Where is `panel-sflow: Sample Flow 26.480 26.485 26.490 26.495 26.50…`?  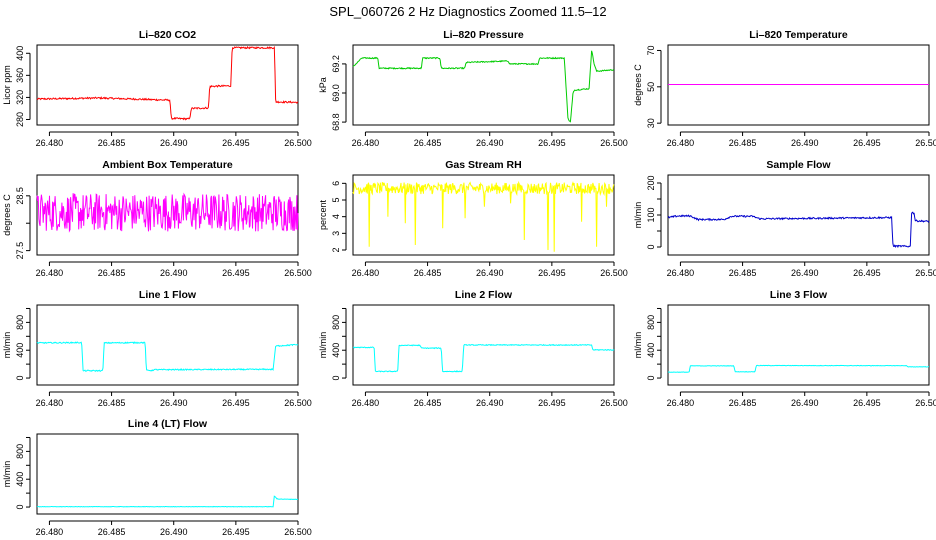 panel-sflow: Sample Flow 26.480 26.485 26.490 26.495 26.50… is located at coordinates (784, 218).